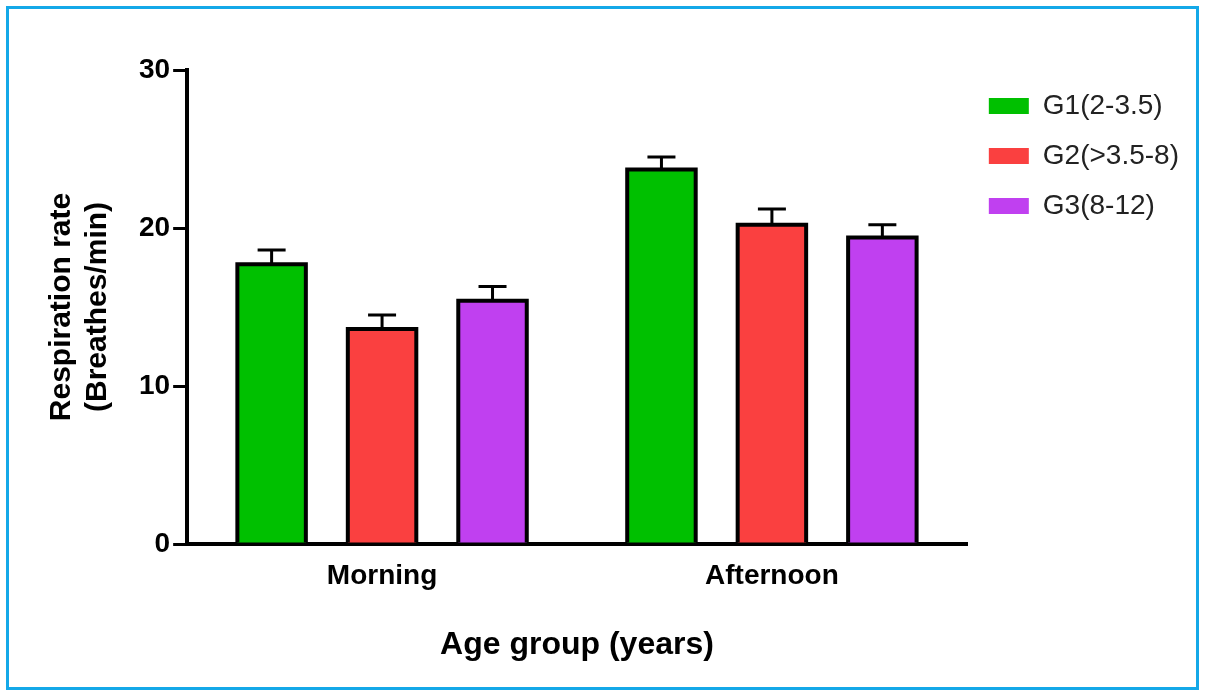 The image size is (1209, 698). Describe the element at coordinates (1098, 204) in the screenshot. I see `legend-label: G3(8-12)` at that location.